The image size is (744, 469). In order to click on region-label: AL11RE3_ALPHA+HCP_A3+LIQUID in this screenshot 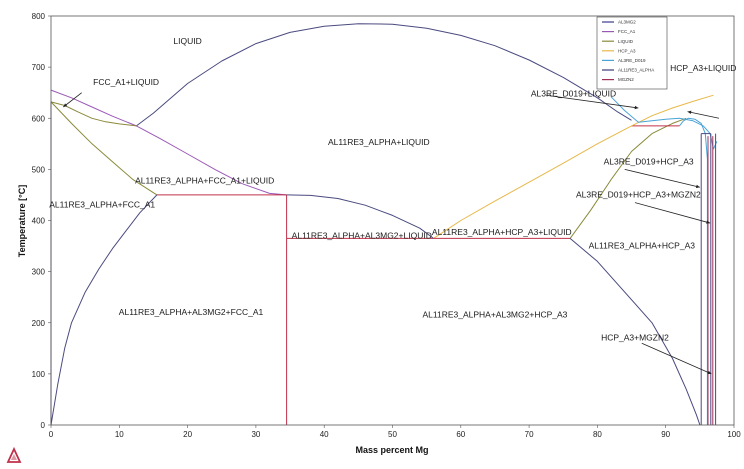, I will do `click(502, 232)`.